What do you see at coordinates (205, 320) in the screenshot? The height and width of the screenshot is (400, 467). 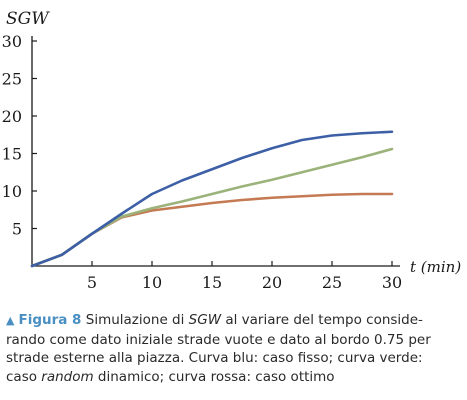 I see `caption-emphasis: SGW` at bounding box center [205, 320].